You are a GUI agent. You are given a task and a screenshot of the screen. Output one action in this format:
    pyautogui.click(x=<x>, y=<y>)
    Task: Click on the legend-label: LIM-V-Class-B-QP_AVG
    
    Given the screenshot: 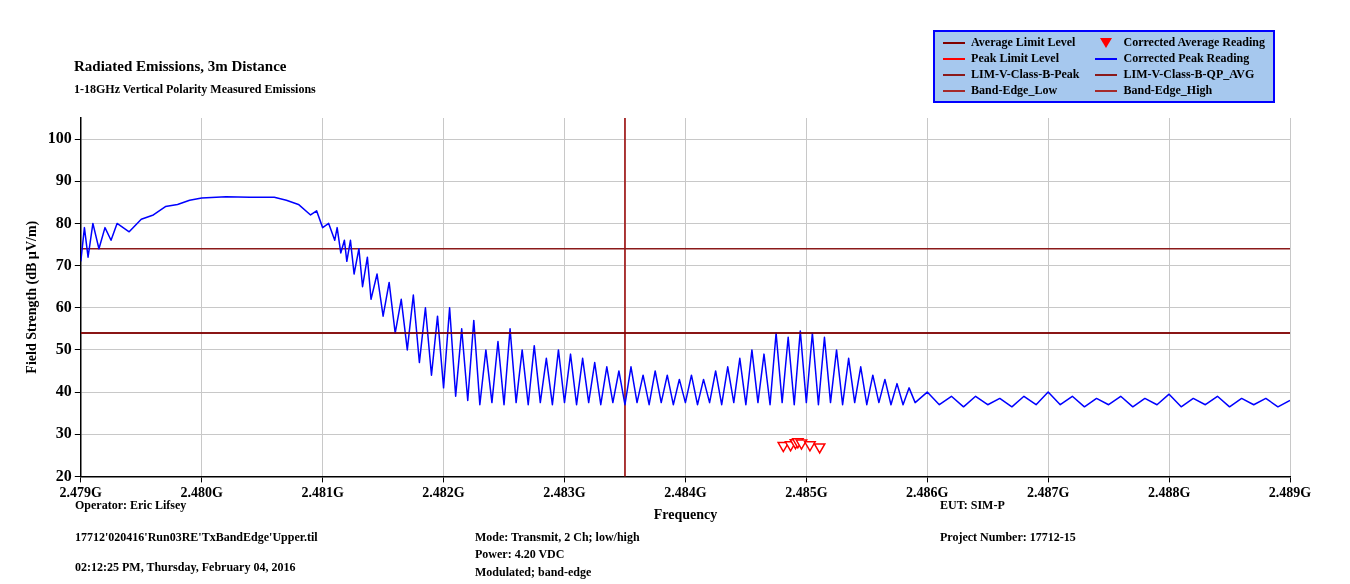 What is the action you would take?
    pyautogui.click(x=1189, y=74)
    